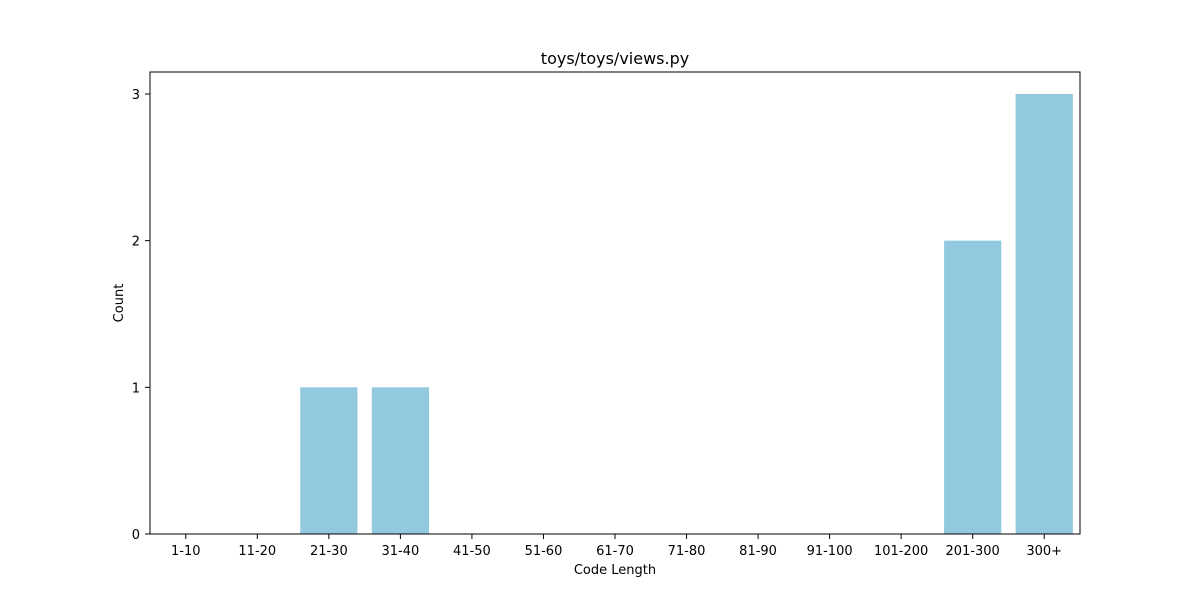 The image size is (1200, 600). What do you see at coordinates (472, 551) in the screenshot?
I see `x-tick-label: 41-50` at bounding box center [472, 551].